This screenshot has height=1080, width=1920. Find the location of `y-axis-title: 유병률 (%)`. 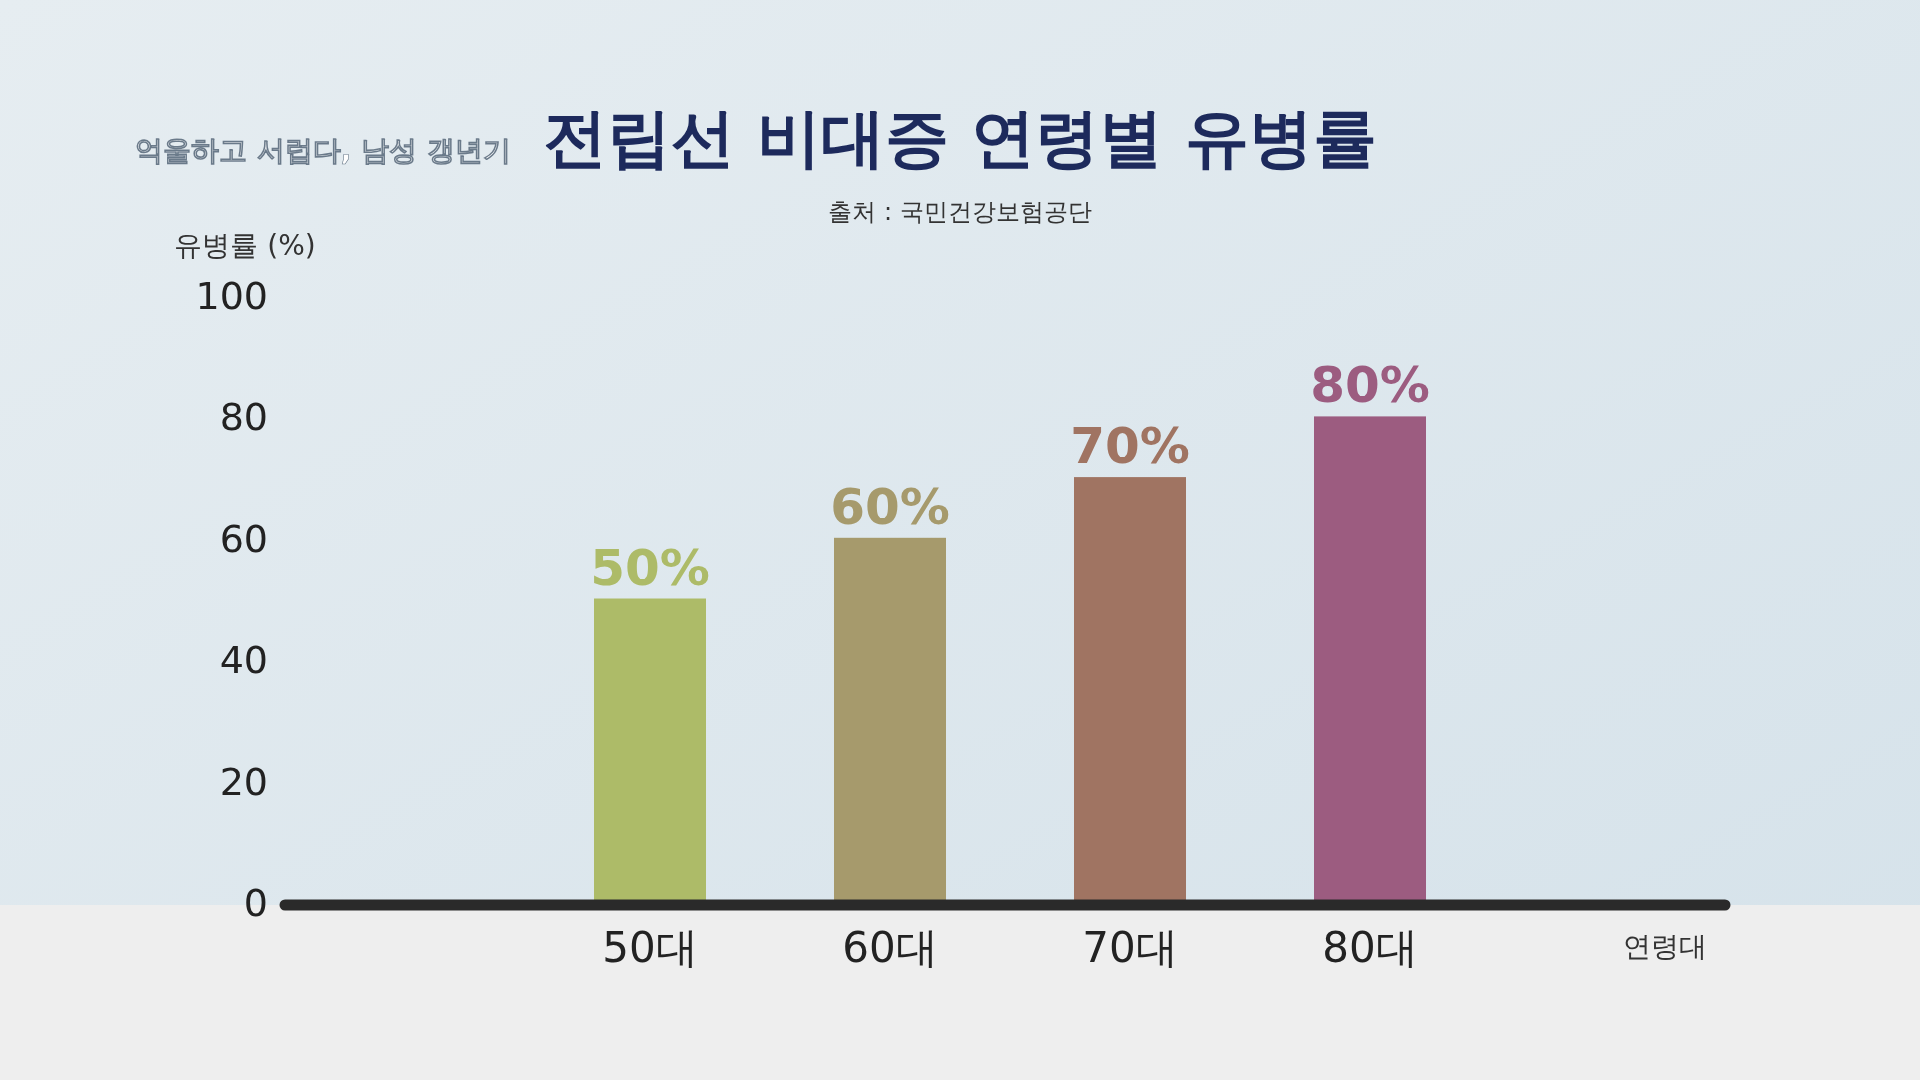

y-axis-title: 유병률 (%) is located at coordinates (245, 245).